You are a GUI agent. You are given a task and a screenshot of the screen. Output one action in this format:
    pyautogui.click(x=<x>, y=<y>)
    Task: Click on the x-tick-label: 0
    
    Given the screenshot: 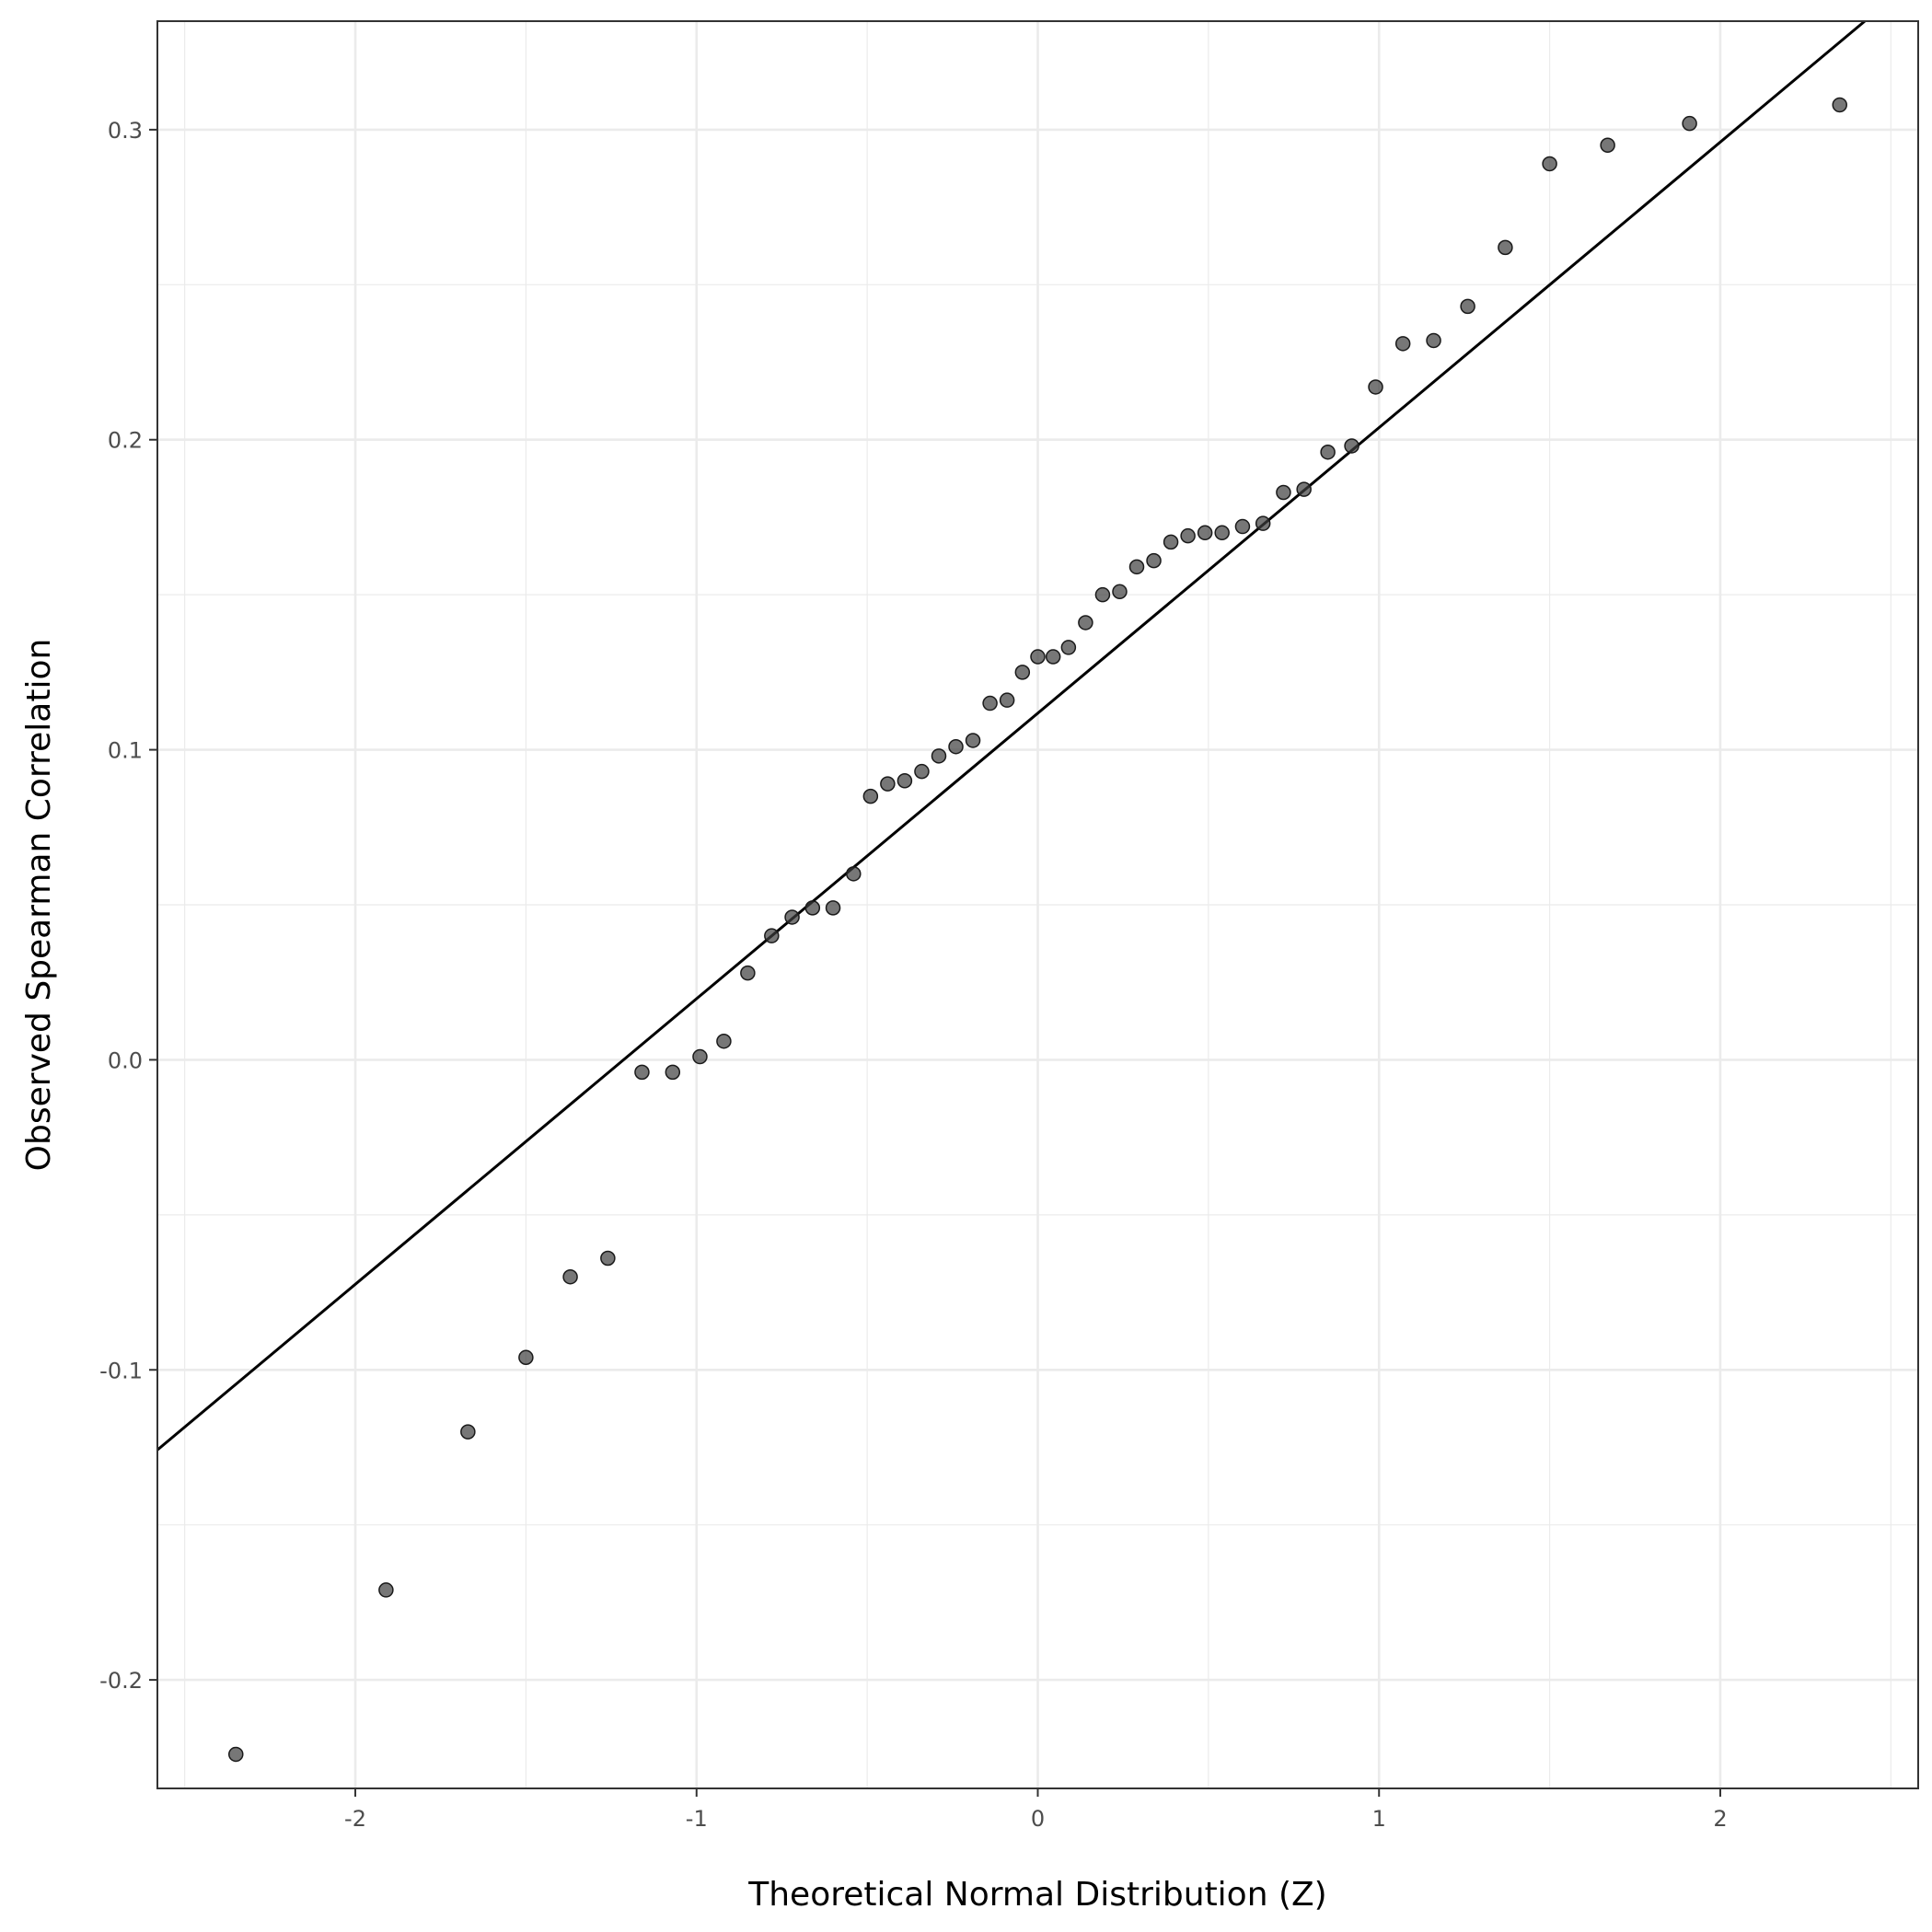 What is the action you would take?
    pyautogui.click(x=1038, y=1819)
    